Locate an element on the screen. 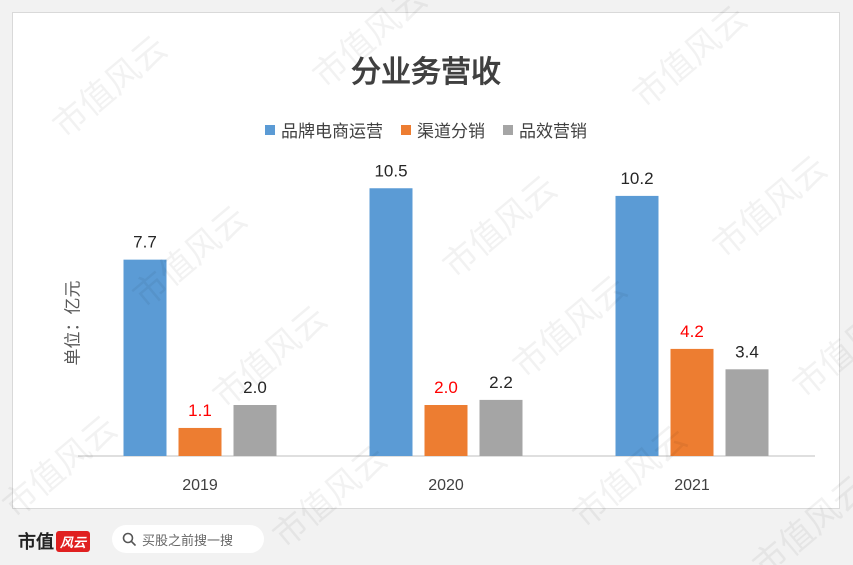 The width and height of the screenshot is (853, 565). chart-title: 分业务营收 is located at coordinates (426, 72).